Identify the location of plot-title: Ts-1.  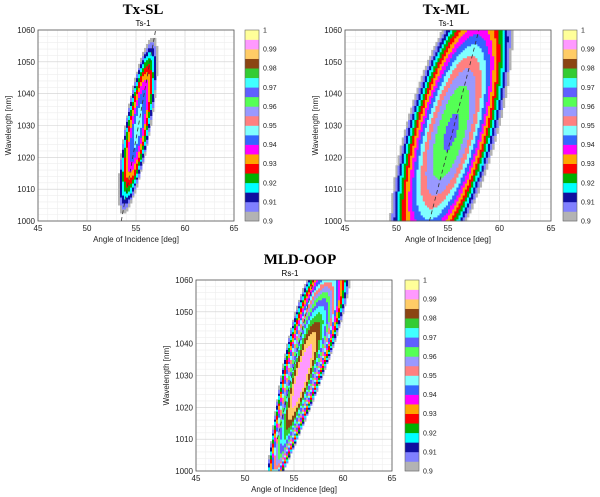
(446, 23).